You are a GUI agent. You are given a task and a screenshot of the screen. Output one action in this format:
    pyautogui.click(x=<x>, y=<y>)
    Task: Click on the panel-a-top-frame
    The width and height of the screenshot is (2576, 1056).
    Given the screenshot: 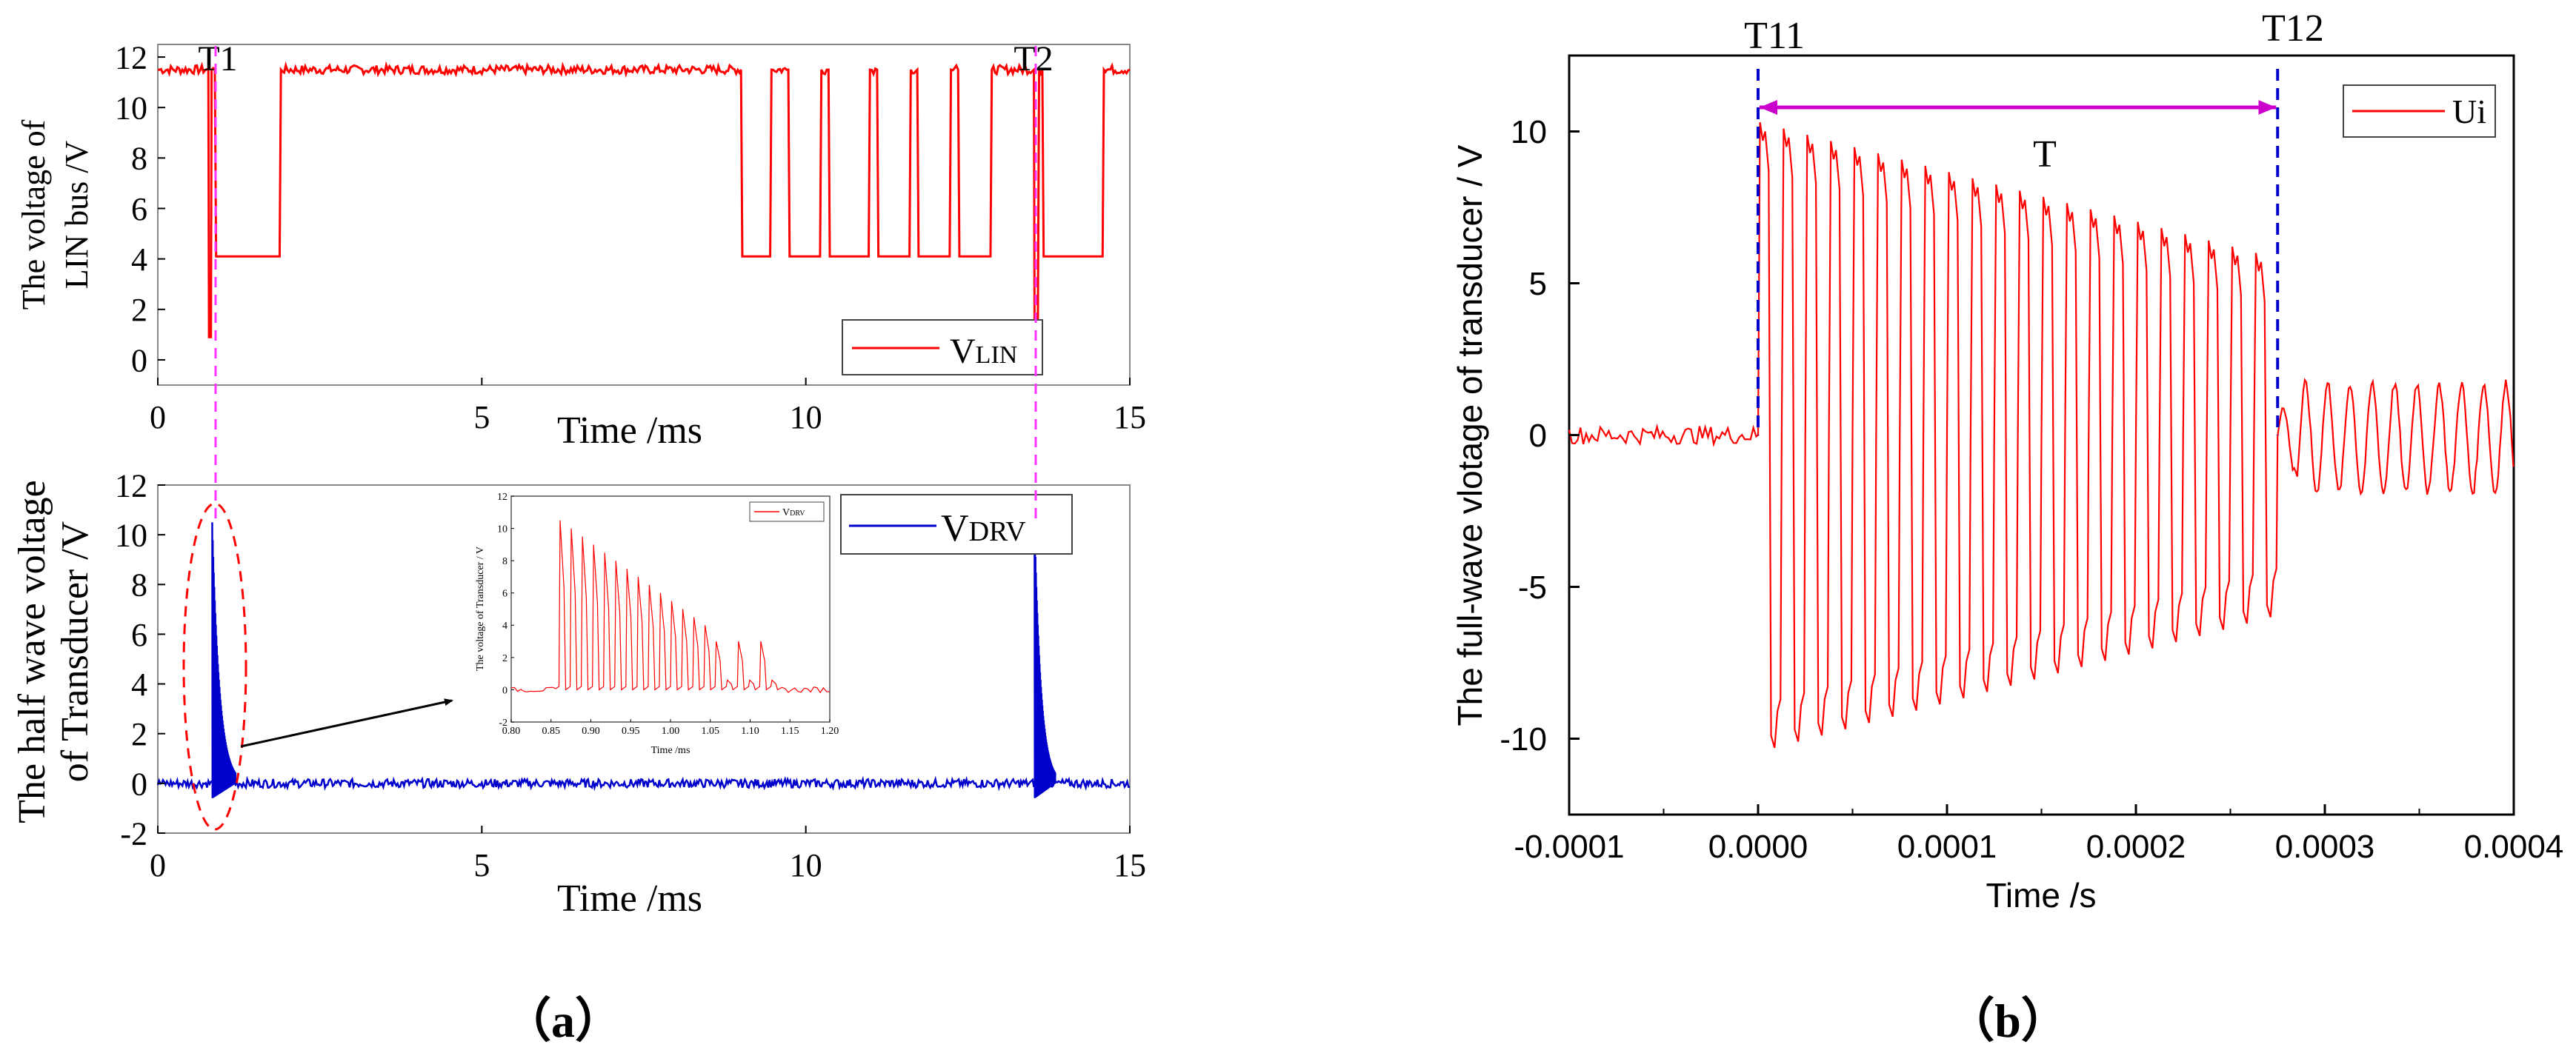 What is the action you would take?
    pyautogui.click(x=644, y=215)
    